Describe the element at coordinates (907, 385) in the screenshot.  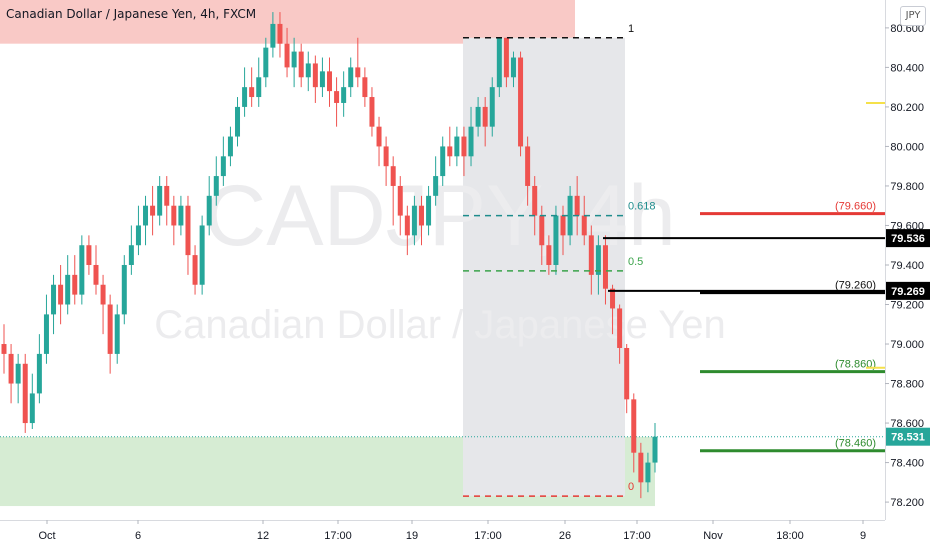
I see `price-tick-label: 78.800` at that location.